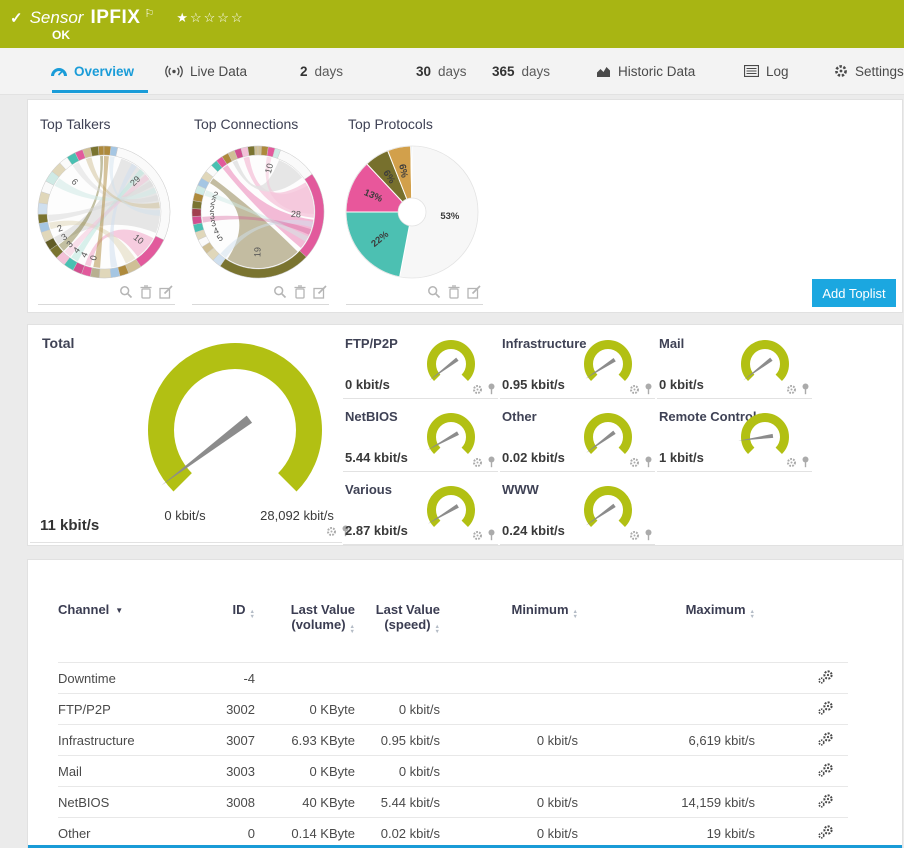 The height and width of the screenshot is (848, 904). Describe the element at coordinates (305, 740) in the screenshot. I see `channel-last-volume: 6.93 KByte` at that location.